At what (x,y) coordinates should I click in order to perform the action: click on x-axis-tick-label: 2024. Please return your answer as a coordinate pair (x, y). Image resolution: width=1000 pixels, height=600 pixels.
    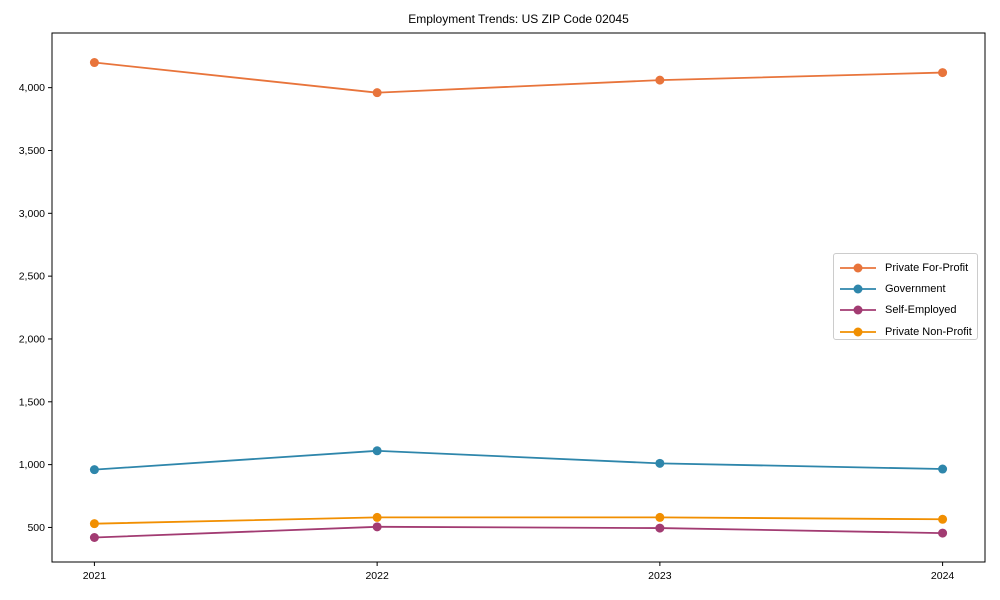
    Looking at the image, I should click on (943, 576).